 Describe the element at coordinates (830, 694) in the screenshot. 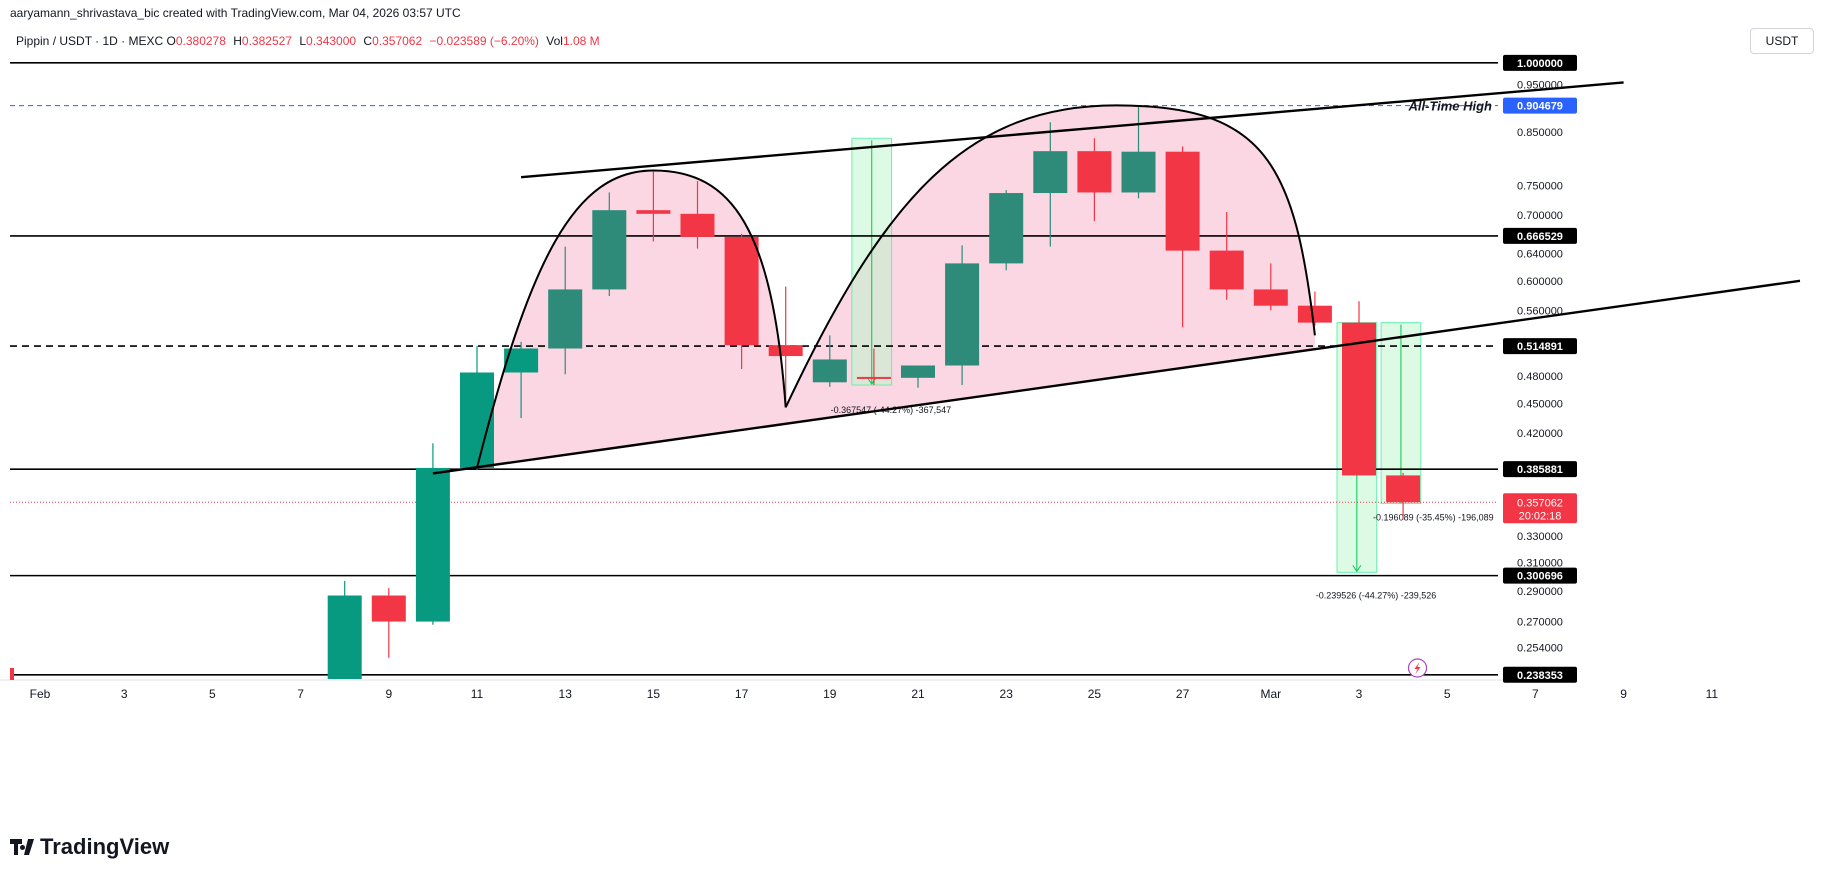

I see `time-tick-label: 19` at that location.